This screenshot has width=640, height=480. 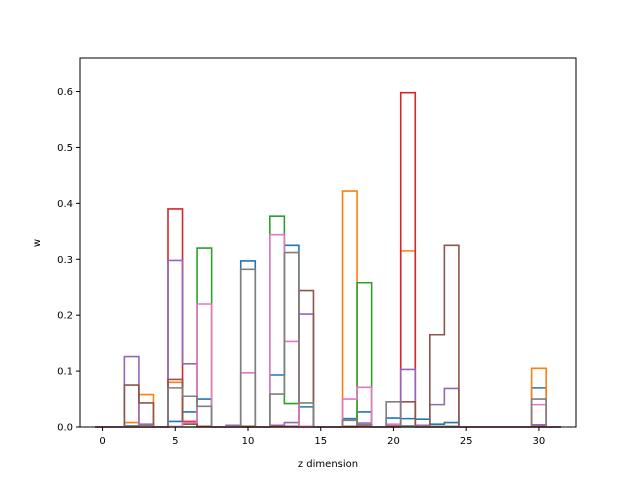 What do you see at coordinates (539, 441) in the screenshot?
I see `x-tick-label: 30` at bounding box center [539, 441].